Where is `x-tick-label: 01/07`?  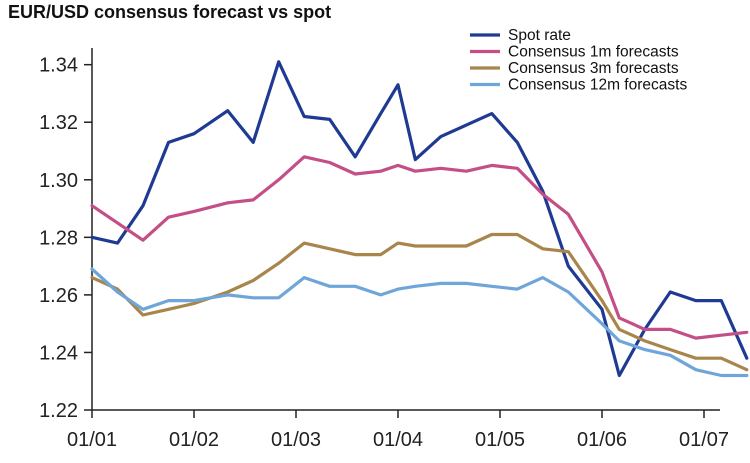 x-tick-label: 01/07 is located at coordinates (704, 440).